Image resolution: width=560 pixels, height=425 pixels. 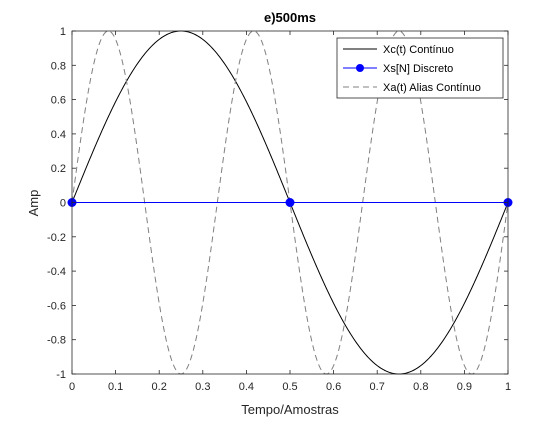 I want to click on legend-label: Xa(t) Alias Contínuo, so click(x=432, y=88).